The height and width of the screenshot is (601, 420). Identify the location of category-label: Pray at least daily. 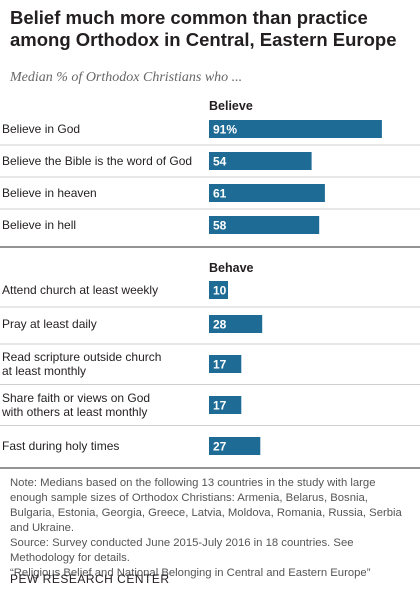
(49, 324).